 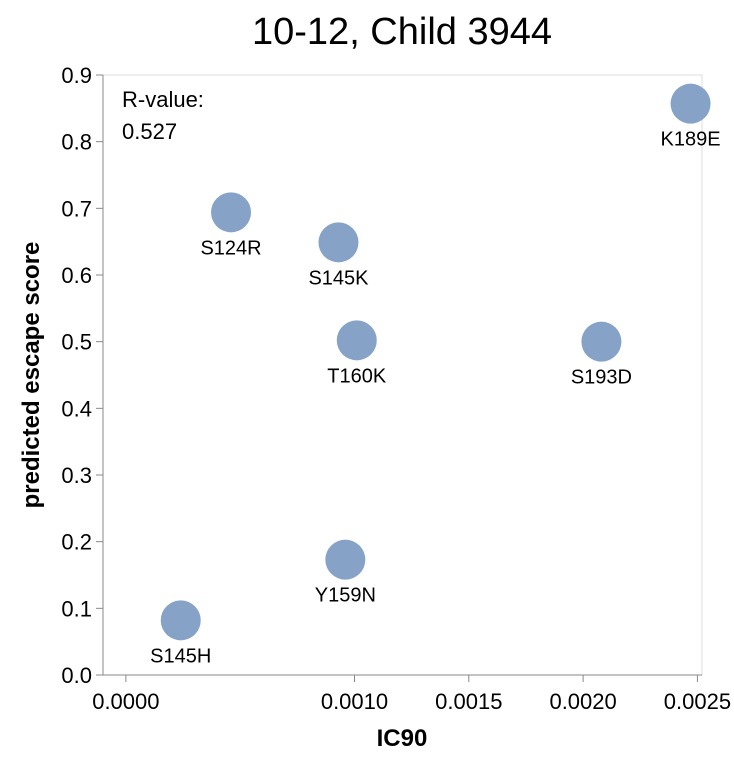 What do you see at coordinates (354, 701) in the screenshot?
I see `x-tick-label: 0.0010` at bounding box center [354, 701].